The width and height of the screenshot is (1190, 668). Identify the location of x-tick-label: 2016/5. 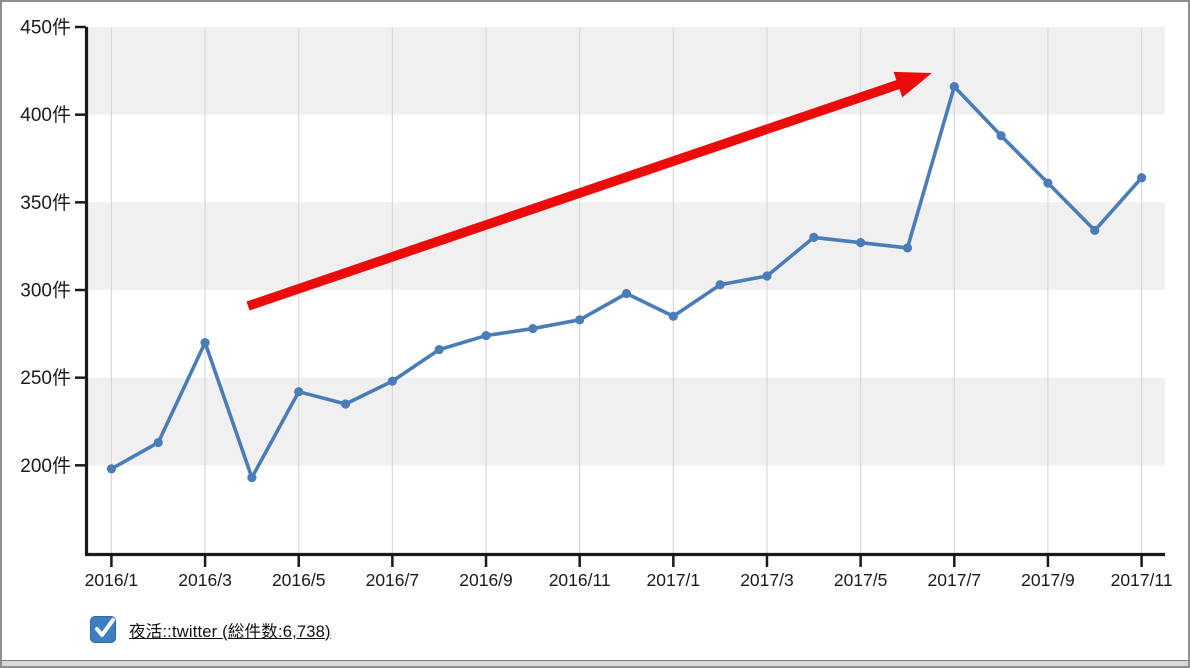
(299, 580).